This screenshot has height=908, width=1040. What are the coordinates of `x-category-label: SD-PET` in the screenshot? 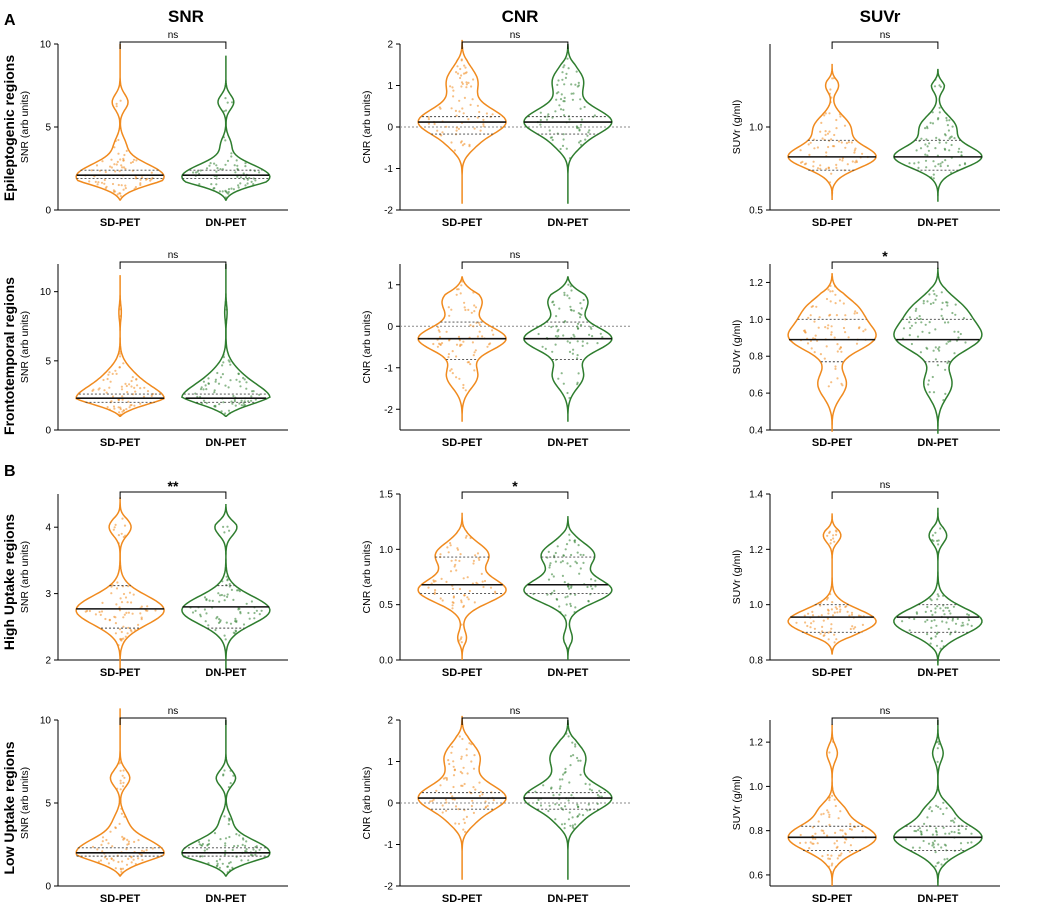 It's located at (832, 443).